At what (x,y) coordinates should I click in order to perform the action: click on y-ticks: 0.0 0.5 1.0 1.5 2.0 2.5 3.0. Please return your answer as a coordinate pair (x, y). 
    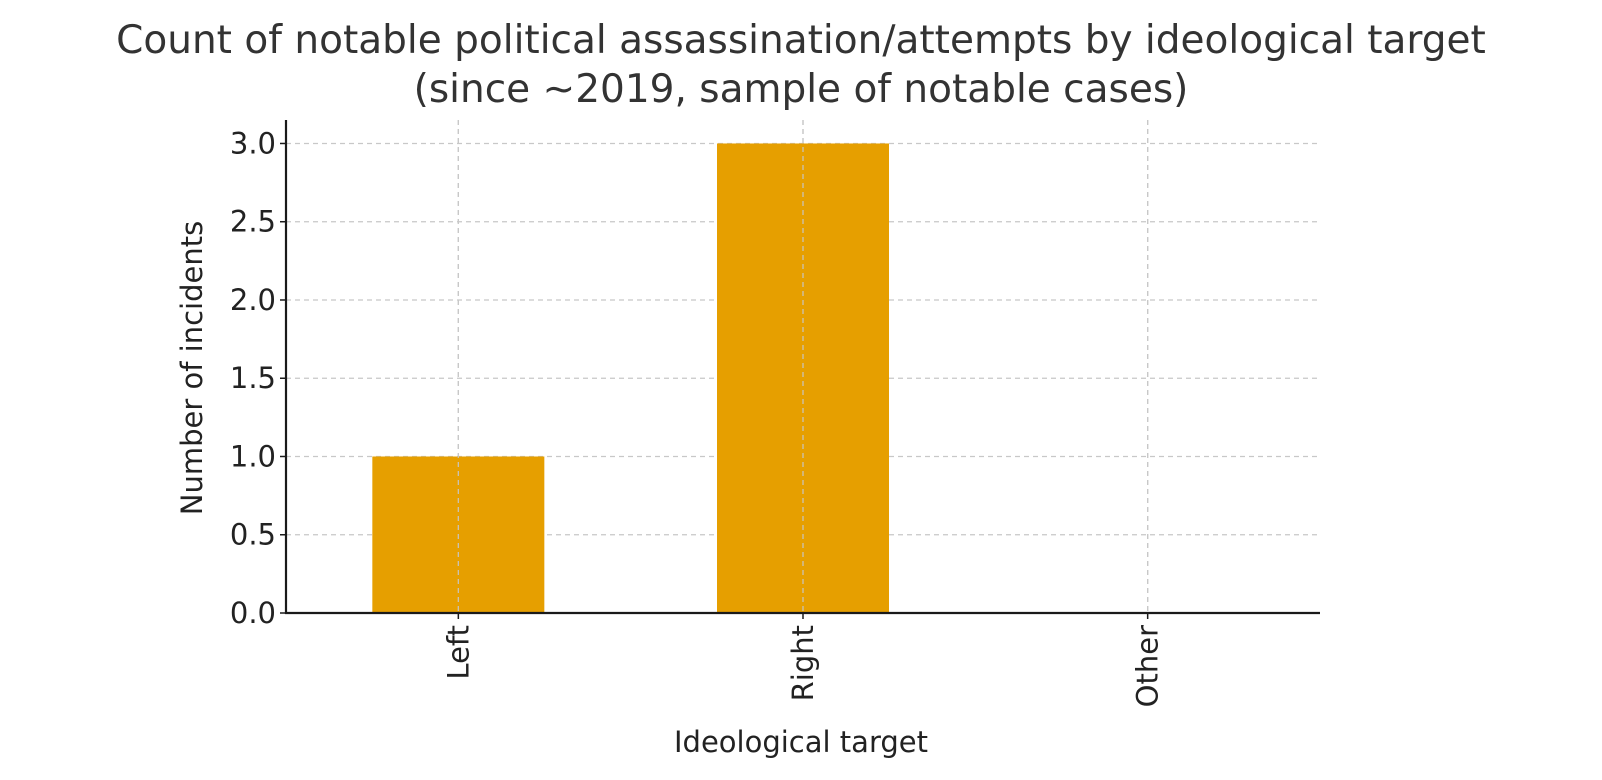
    Looking at the image, I should click on (258, 378).